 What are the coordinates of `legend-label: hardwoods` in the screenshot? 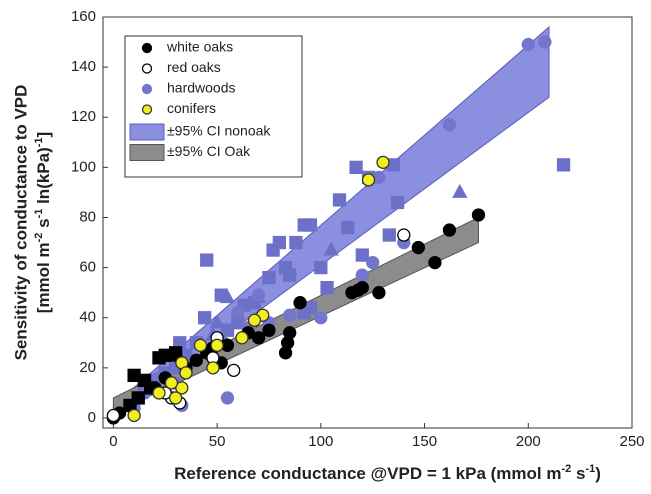 It's located at (201, 88).